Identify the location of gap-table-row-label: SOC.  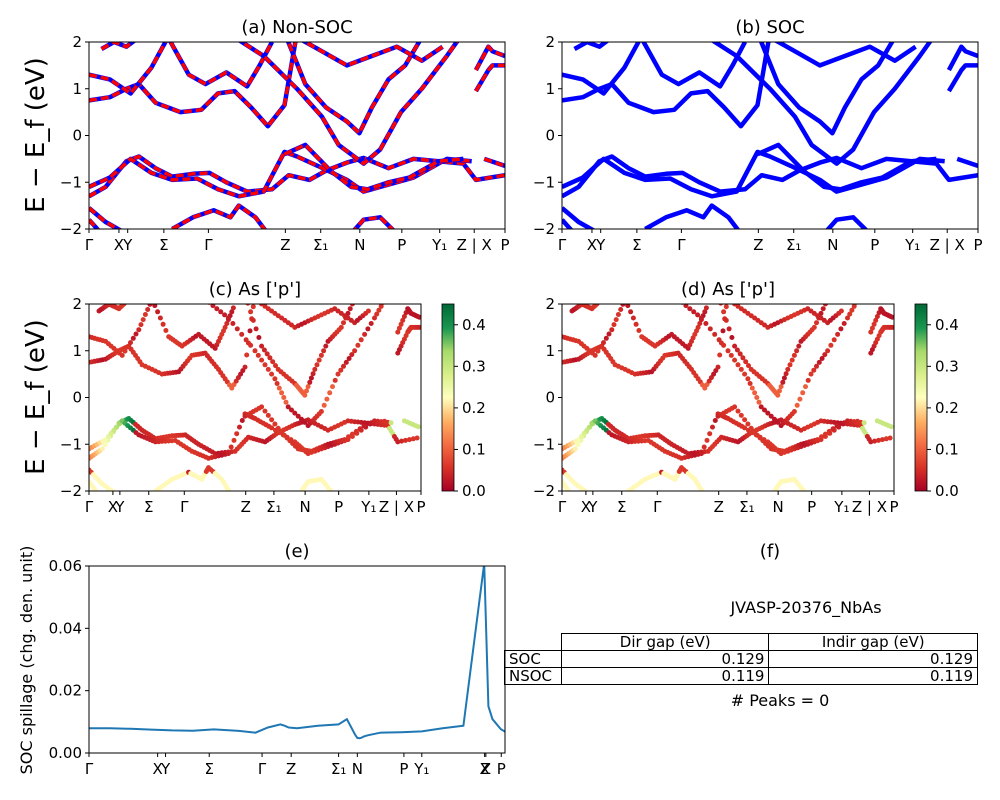
(533, 659).